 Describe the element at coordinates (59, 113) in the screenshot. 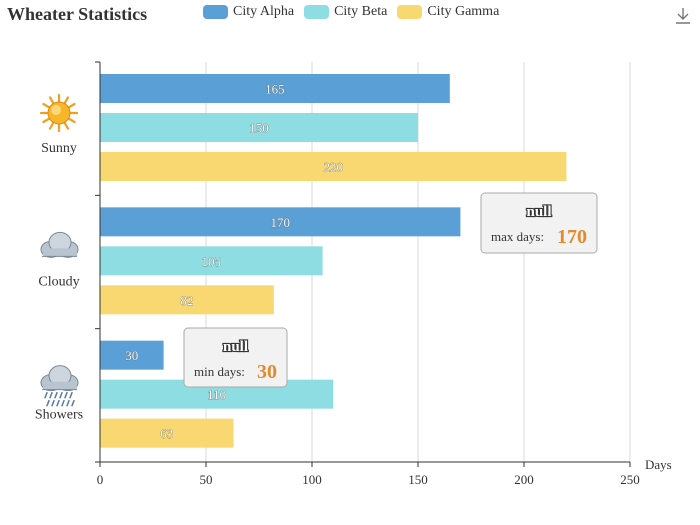

I see `sun-icon` at that location.